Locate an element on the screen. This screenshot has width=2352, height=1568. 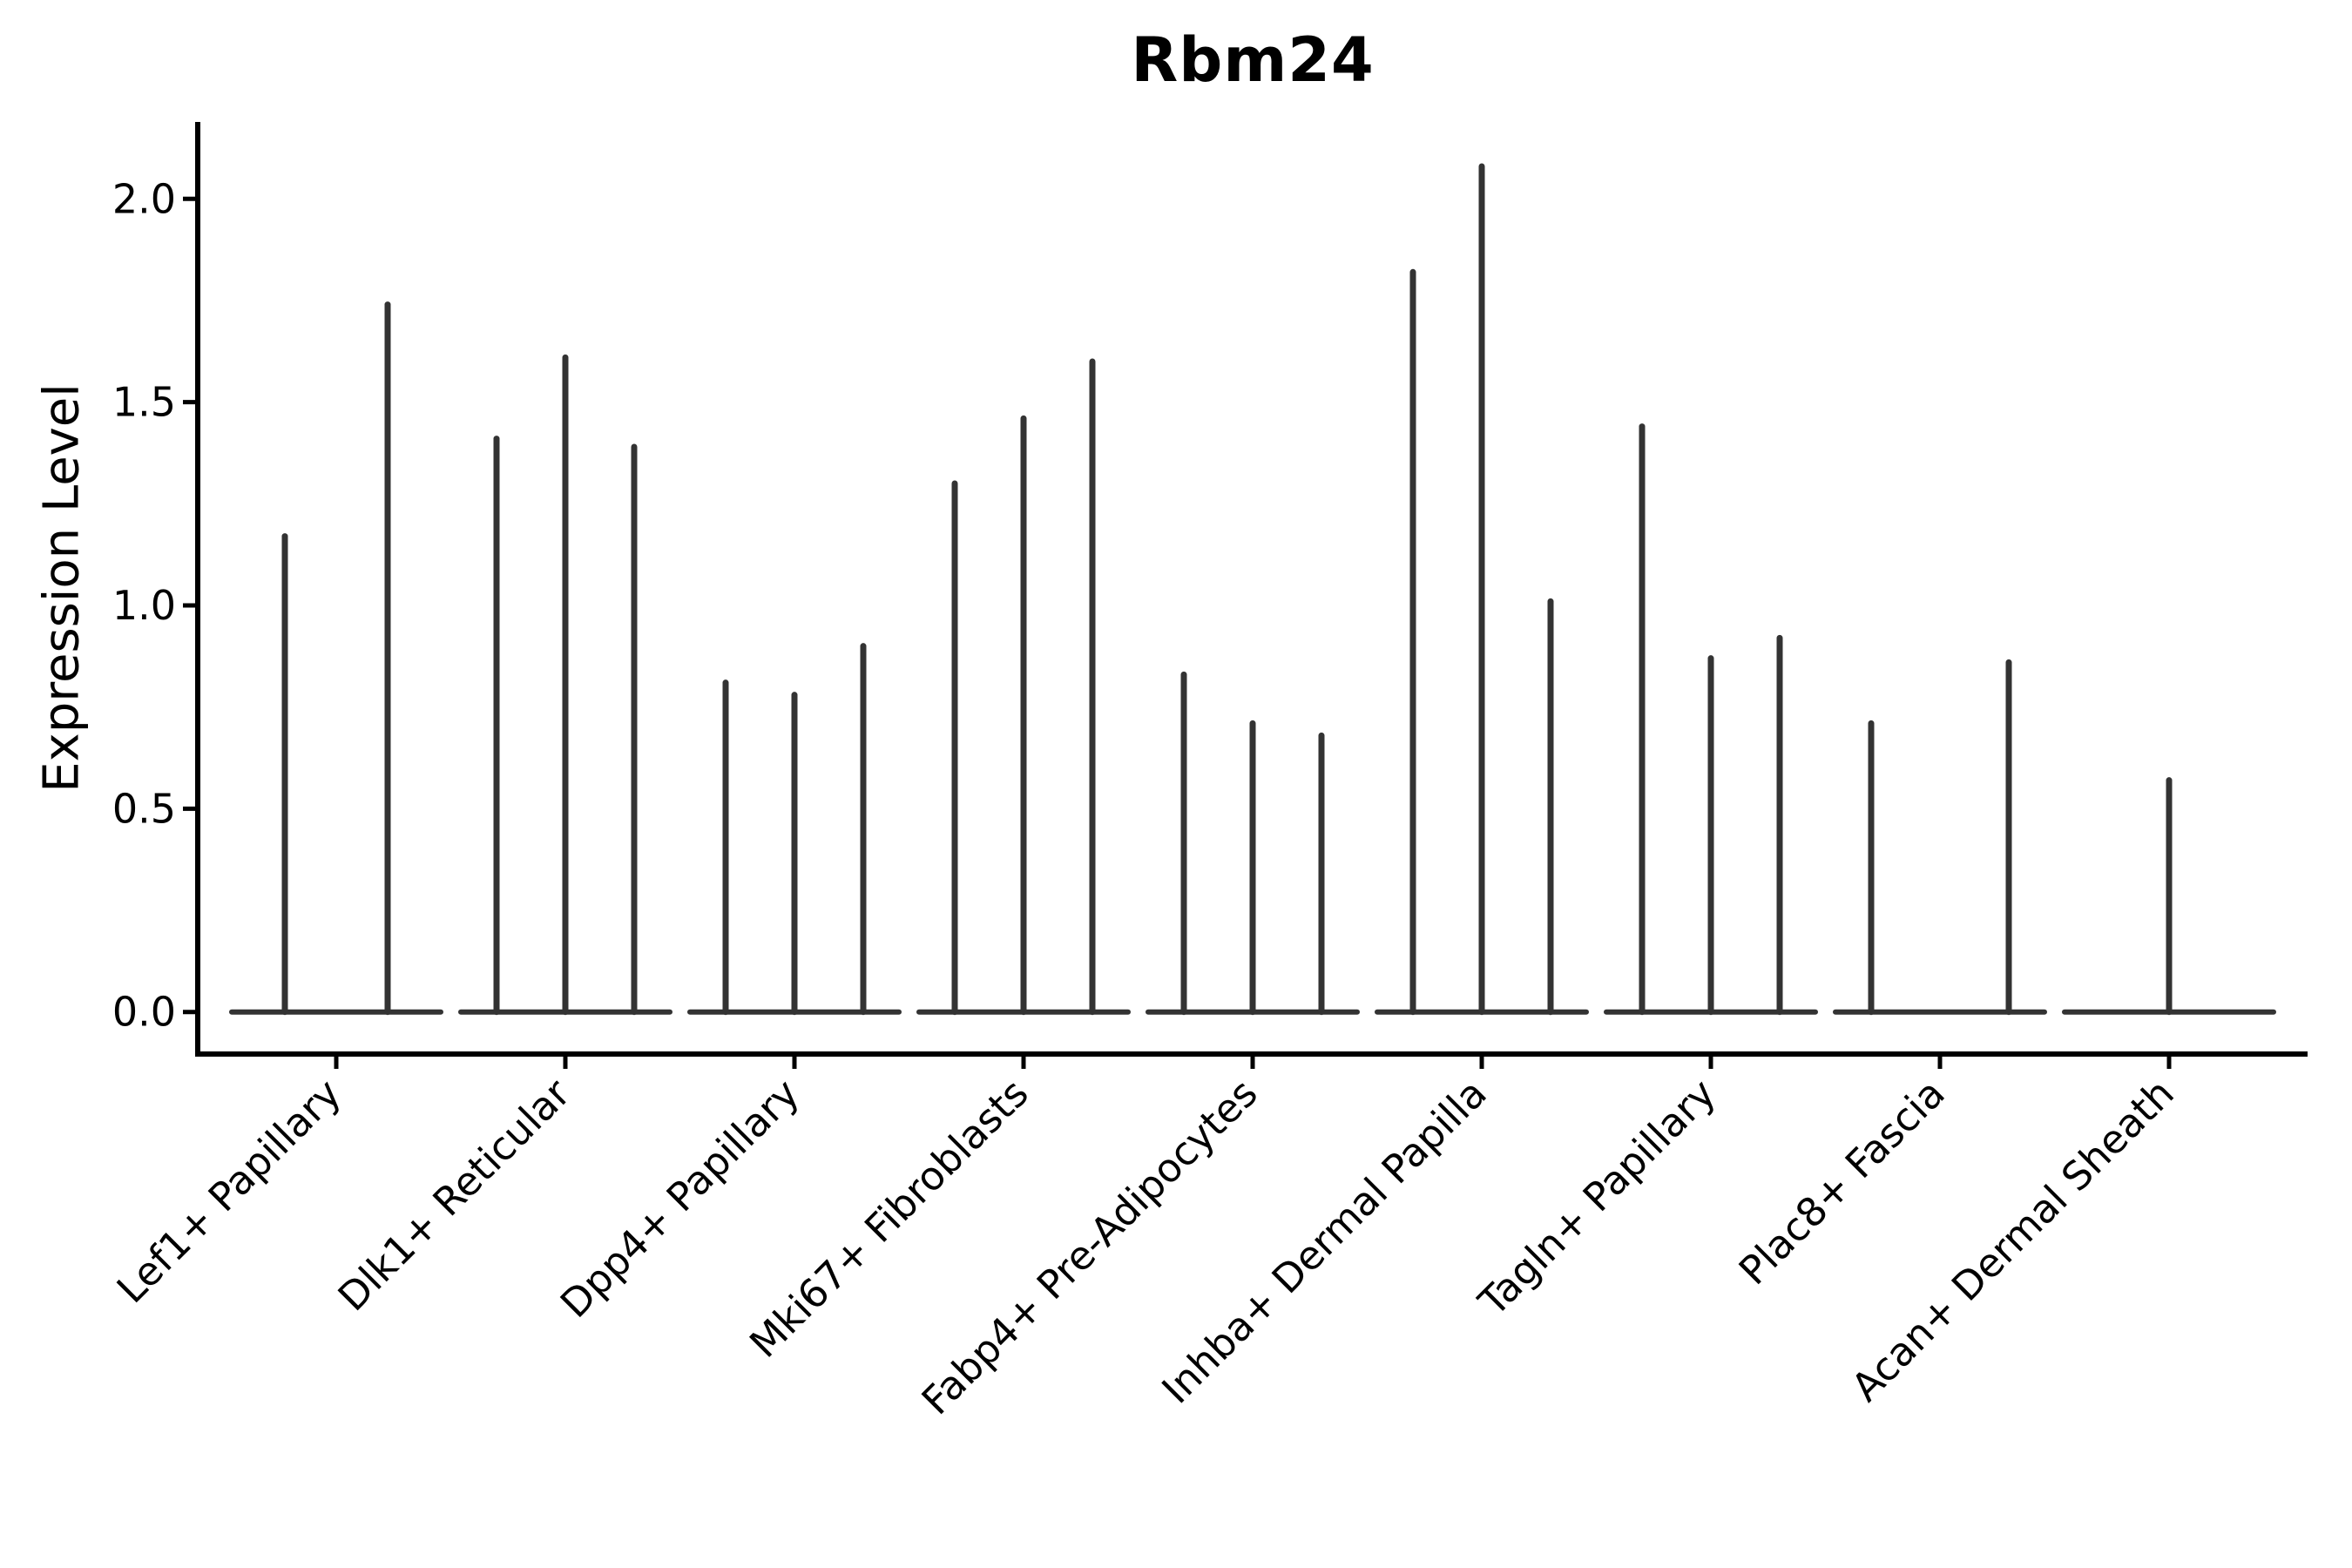
x-tick-label: Tagln+ Papillary is located at coordinates (1597, 1197).